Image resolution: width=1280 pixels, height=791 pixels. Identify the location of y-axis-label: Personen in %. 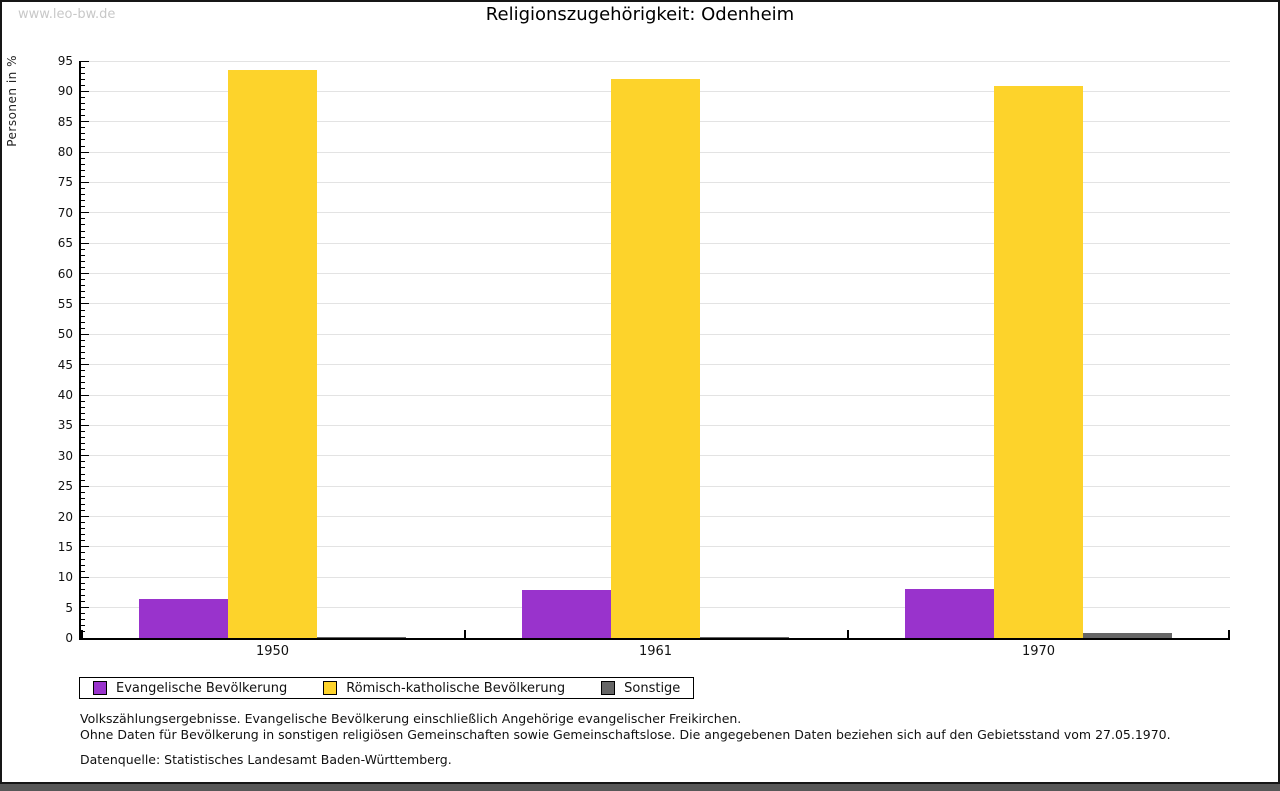
(12, 101).